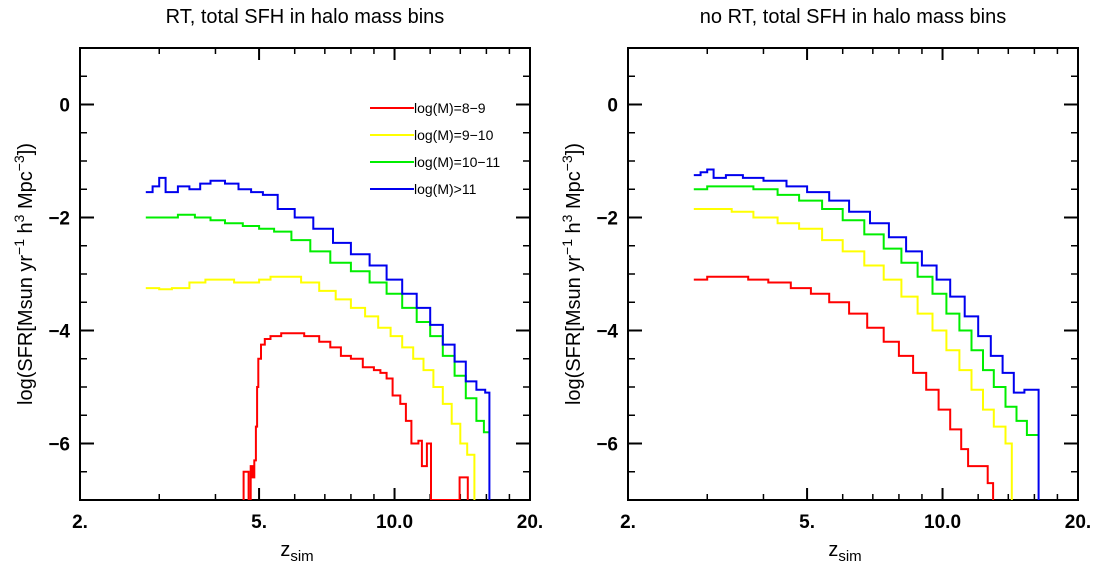 The width and height of the screenshot is (1097, 564). What do you see at coordinates (450, 108) in the screenshot?
I see `legend-label-8-9: log(M)=8−9` at bounding box center [450, 108].